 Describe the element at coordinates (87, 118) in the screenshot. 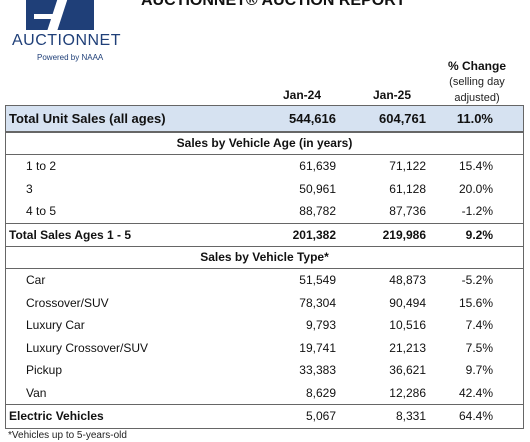

I see `row-label: Total Unit Sales (all ages)` at that location.